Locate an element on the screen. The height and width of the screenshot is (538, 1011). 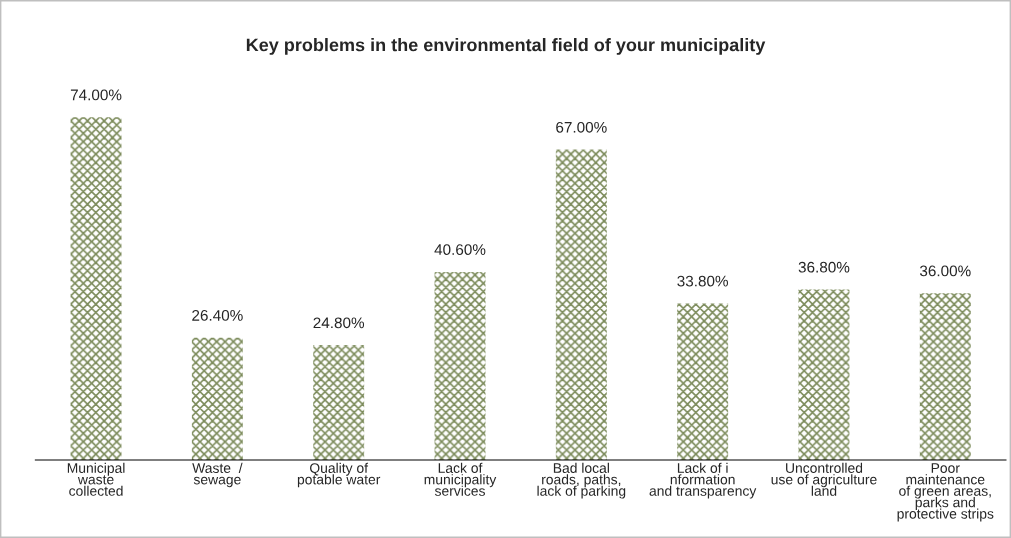
x-tick-label: Lack of municipality services is located at coordinates (460, 479).